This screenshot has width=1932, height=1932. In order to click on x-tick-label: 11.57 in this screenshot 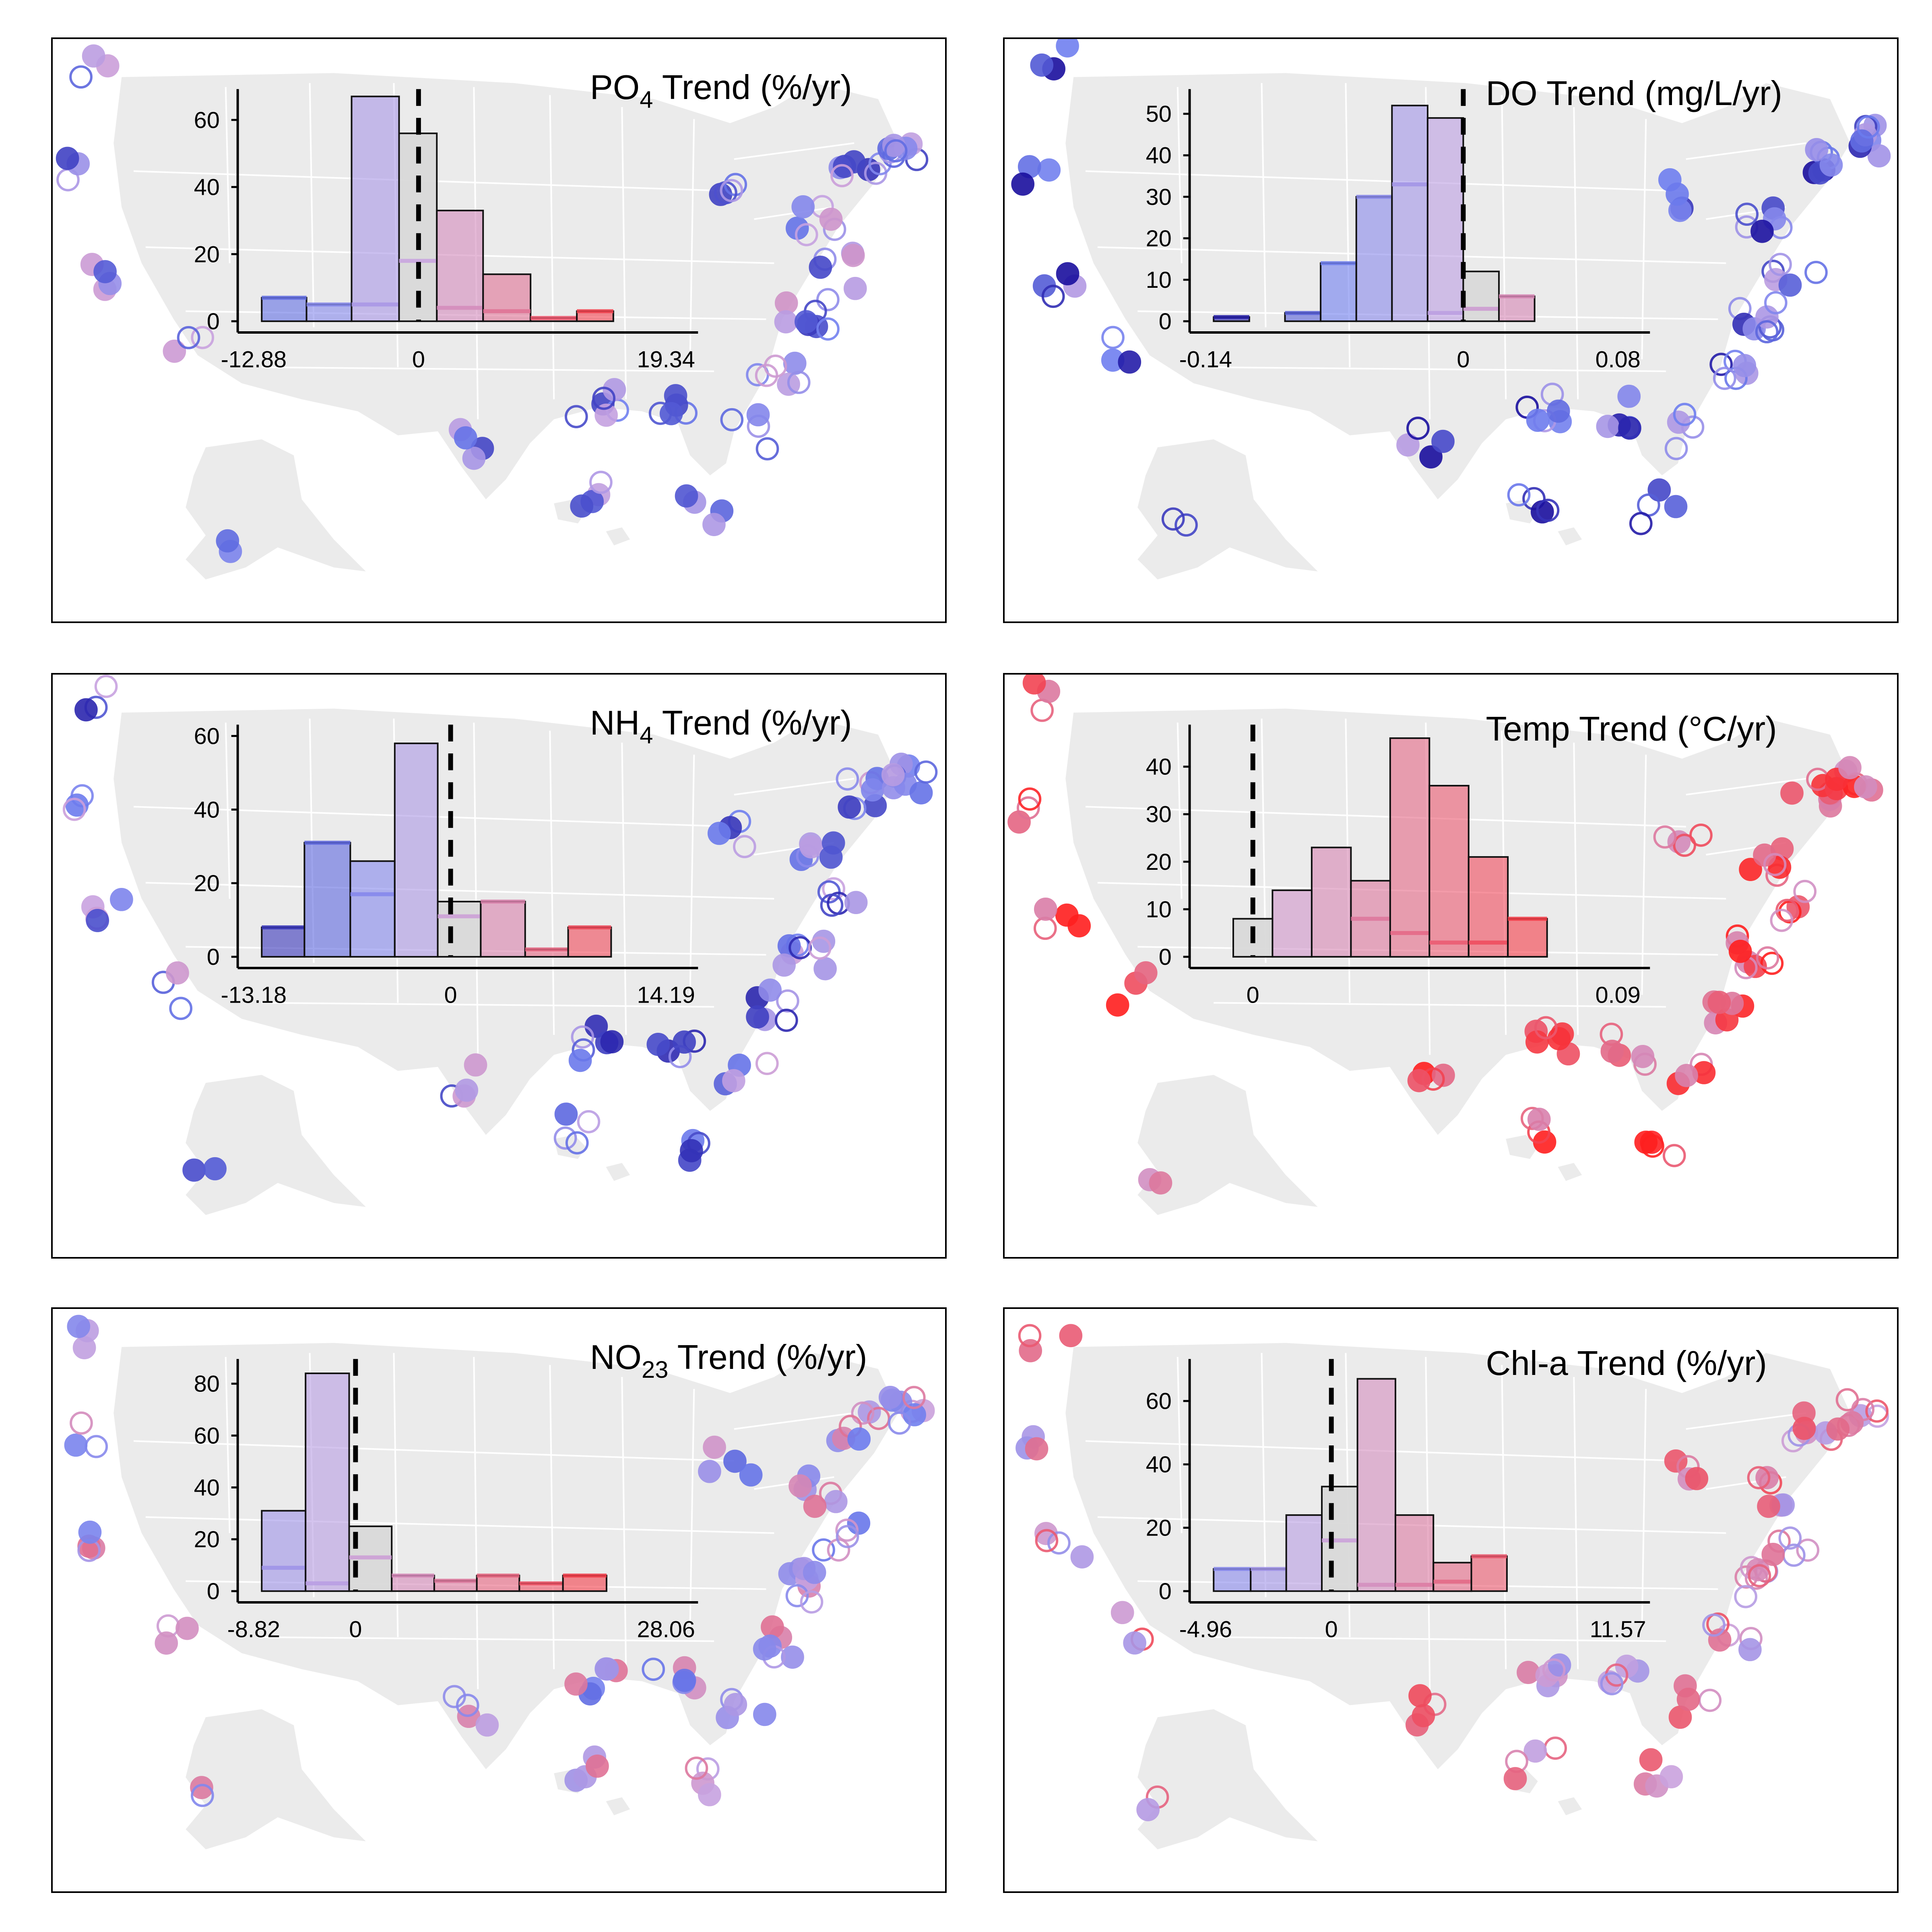, I will do `click(1618, 1629)`.